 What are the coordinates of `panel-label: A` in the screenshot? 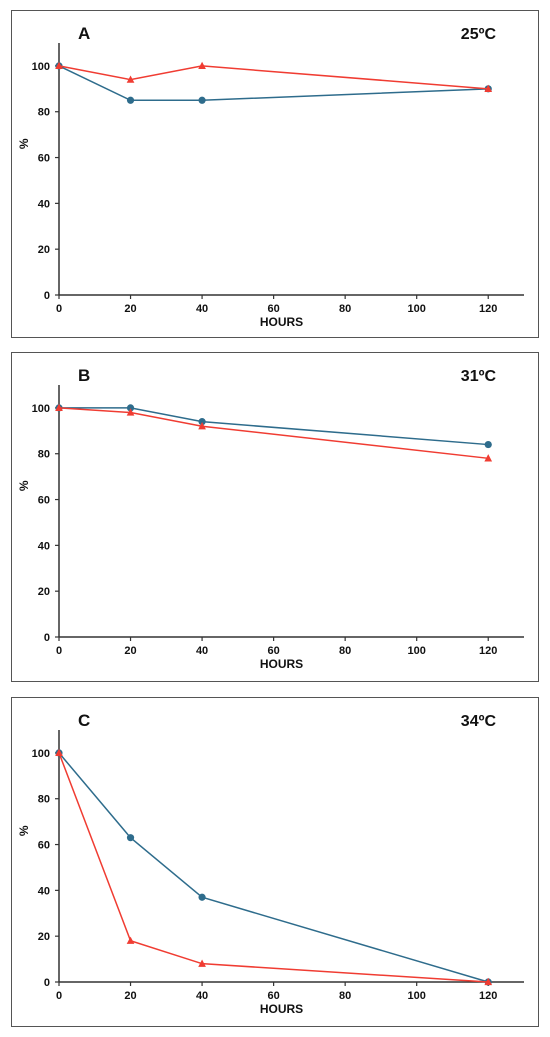 It's located at (84, 33).